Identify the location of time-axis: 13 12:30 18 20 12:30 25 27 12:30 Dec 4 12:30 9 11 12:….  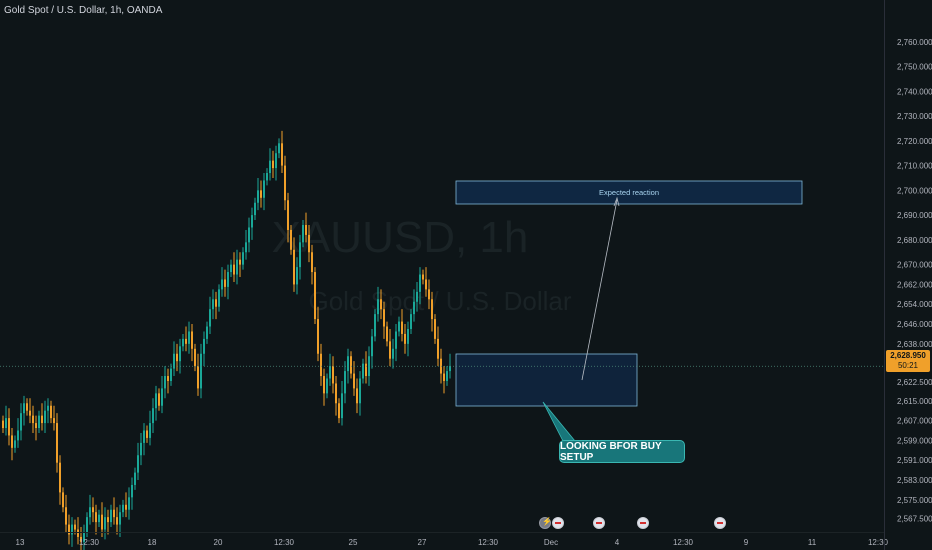
(452, 542).